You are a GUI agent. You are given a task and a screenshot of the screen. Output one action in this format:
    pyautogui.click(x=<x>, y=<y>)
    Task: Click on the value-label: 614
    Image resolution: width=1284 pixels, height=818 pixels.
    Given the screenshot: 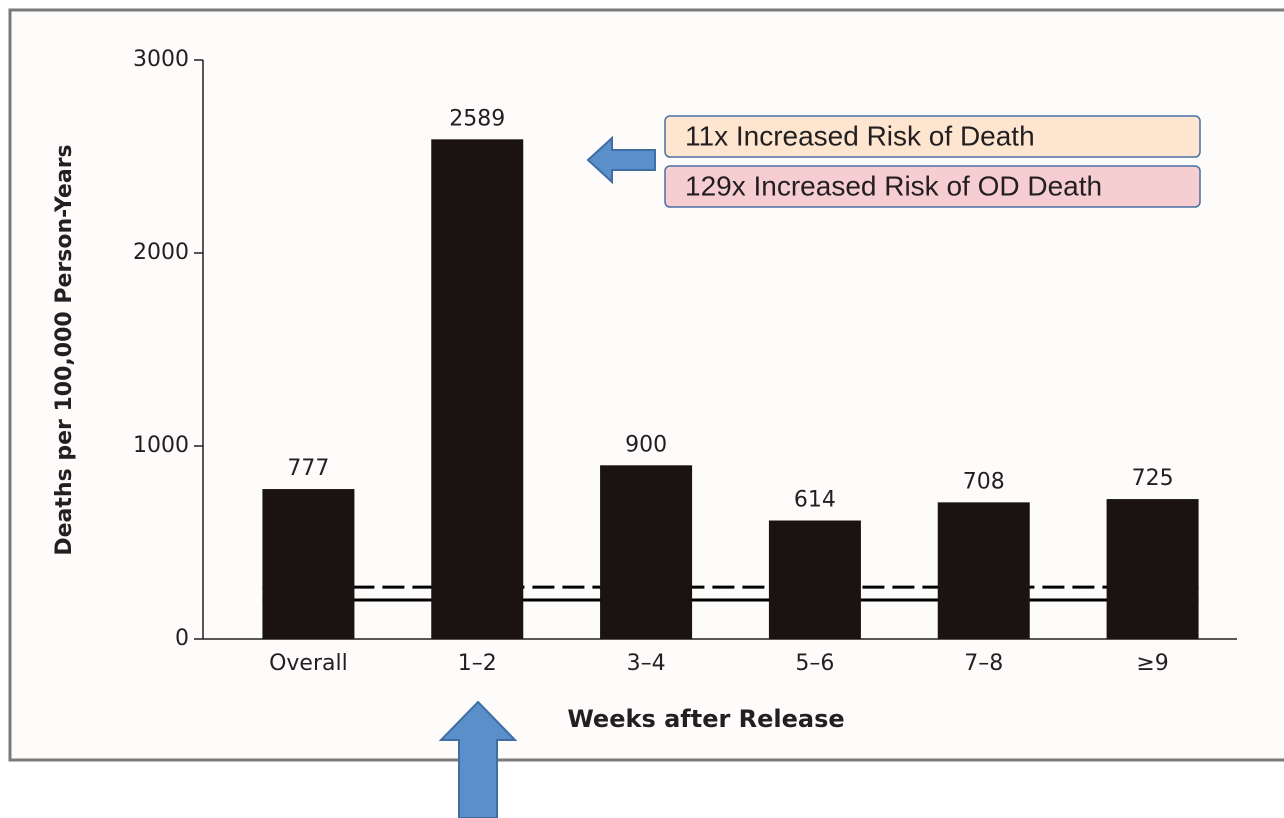 What is the action you would take?
    pyautogui.click(x=815, y=499)
    